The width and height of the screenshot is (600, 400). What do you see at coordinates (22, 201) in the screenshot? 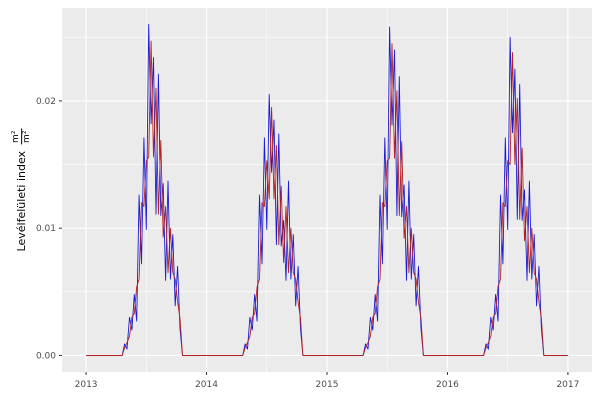
I see `y-axis-label-text: Levélfelületi index` at bounding box center [22, 201].